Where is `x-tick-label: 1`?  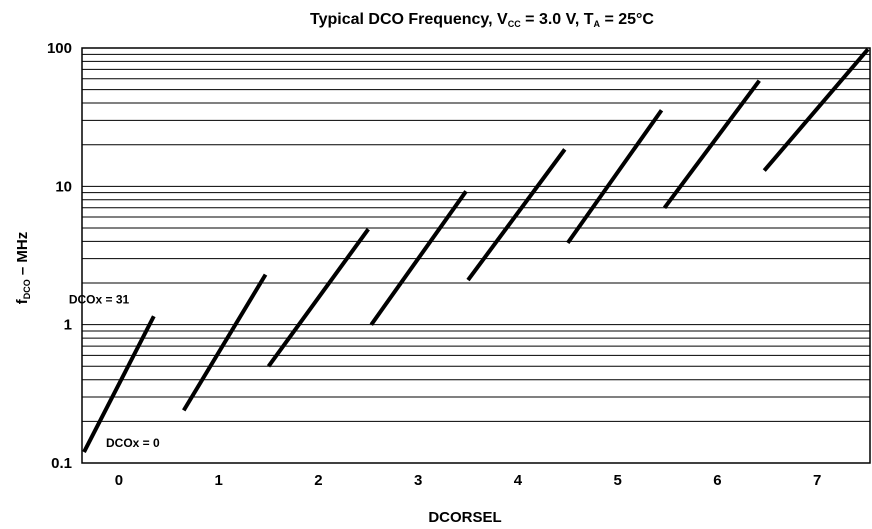
x-tick-label: 1 is located at coordinates (218, 480).